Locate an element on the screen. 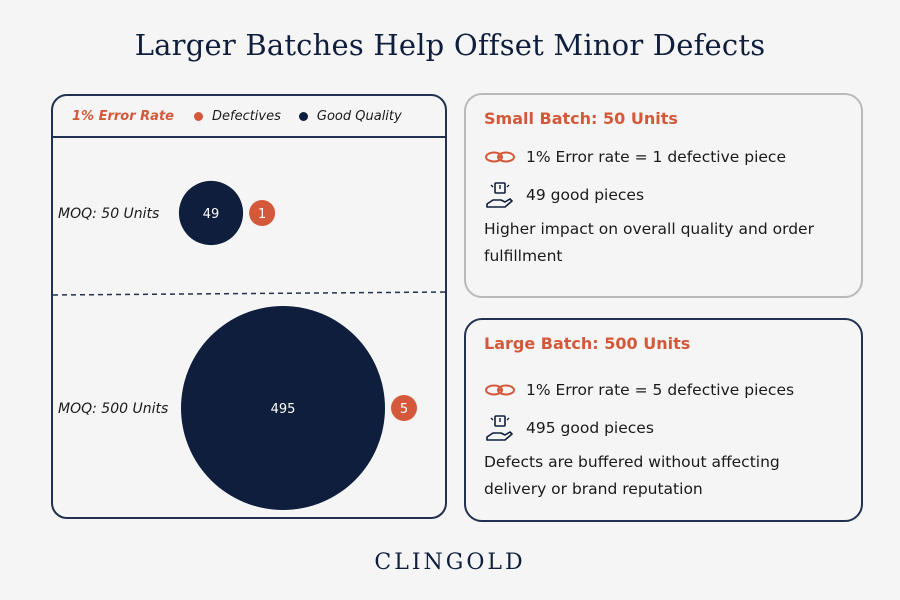 The height and width of the screenshot is (600, 900). large-batch-heading: Large Batch: 500 Units is located at coordinates (587, 343).